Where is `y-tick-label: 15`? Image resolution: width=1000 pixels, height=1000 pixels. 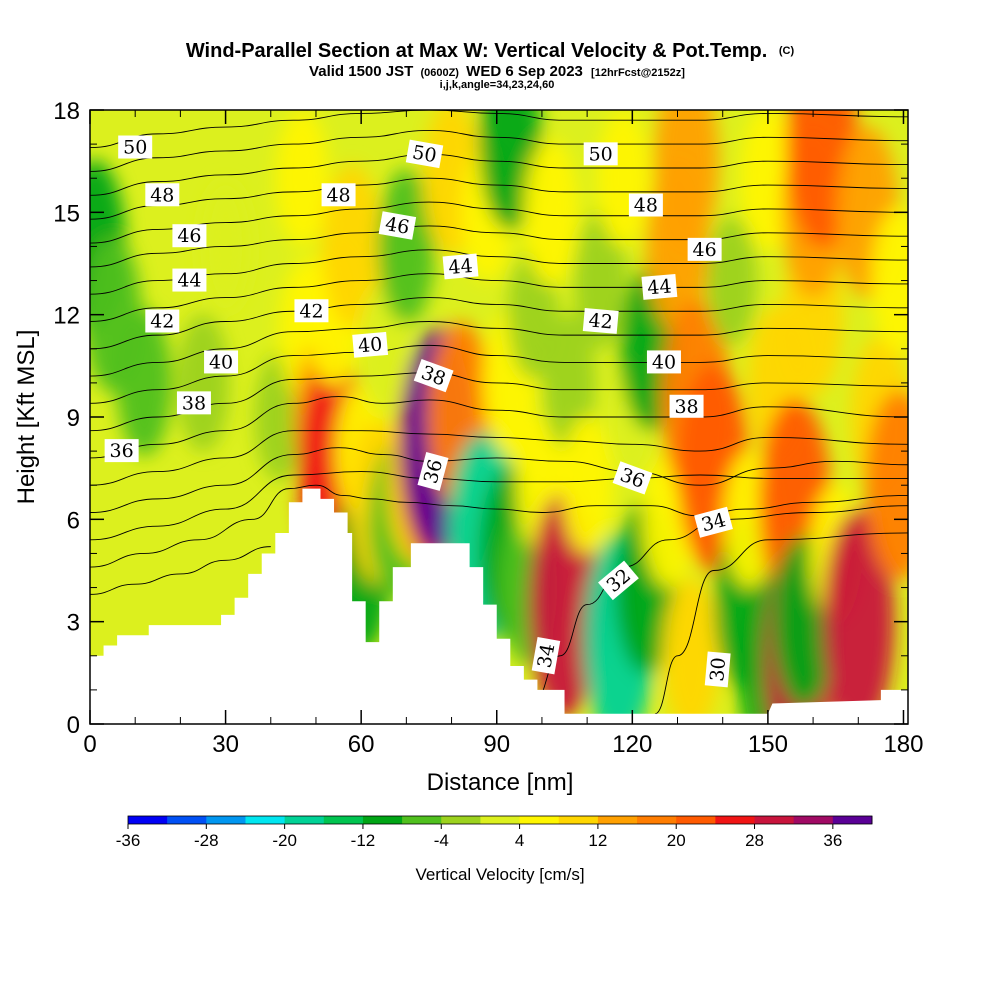
y-tick-label: 15 is located at coordinates (66, 213).